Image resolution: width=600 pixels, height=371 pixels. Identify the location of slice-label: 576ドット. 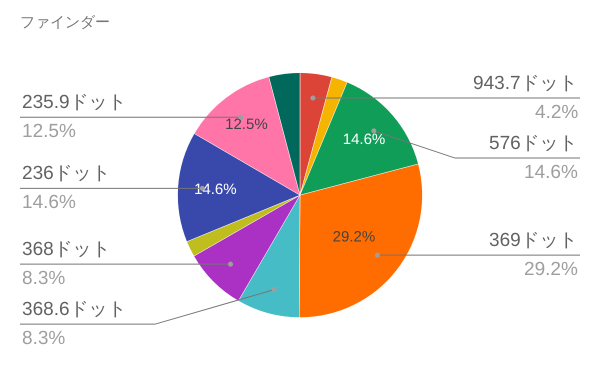
(533, 143).